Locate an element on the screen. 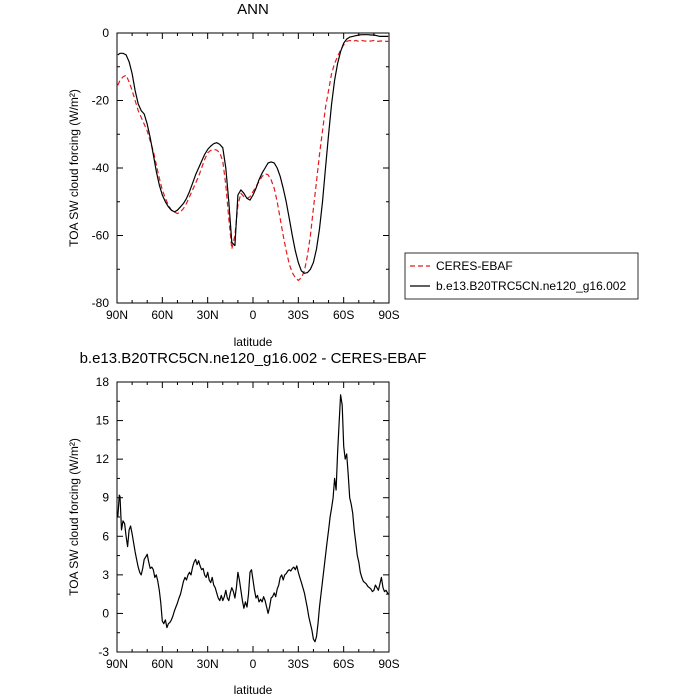 This screenshot has height=700, width=700. y-tick-label-bottom: 6 is located at coordinates (105, 536).